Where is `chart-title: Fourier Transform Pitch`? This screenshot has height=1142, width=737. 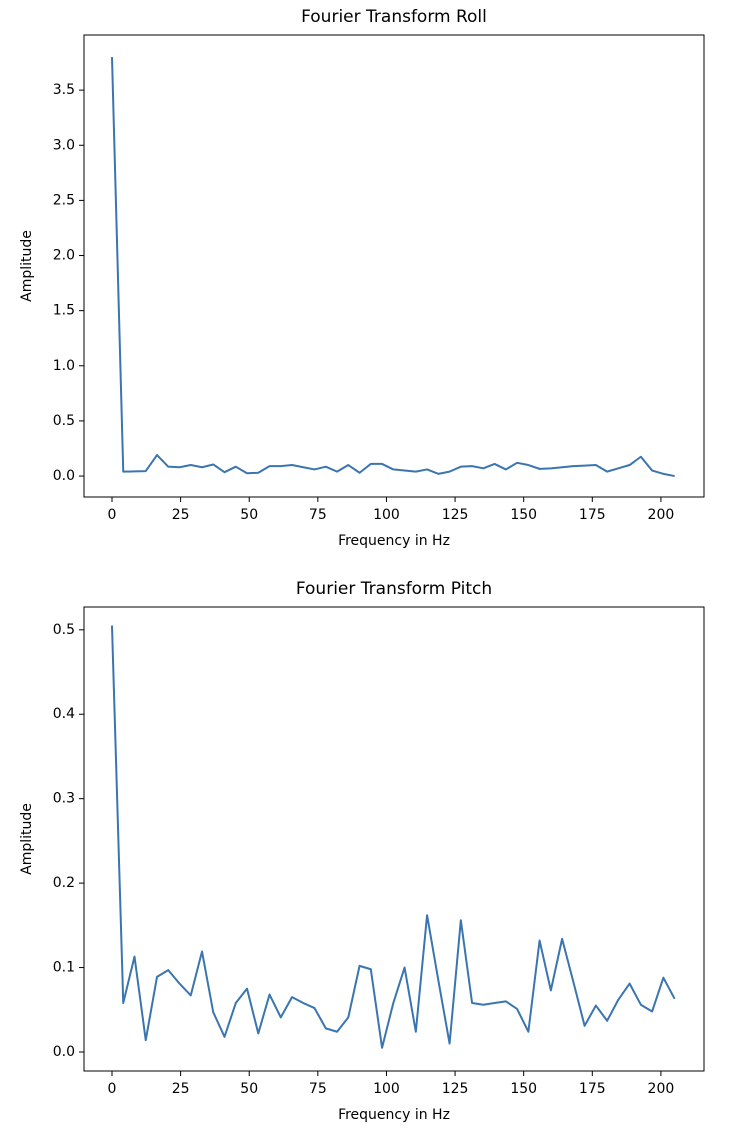 chart-title: Fourier Transform Pitch is located at coordinates (394, 589).